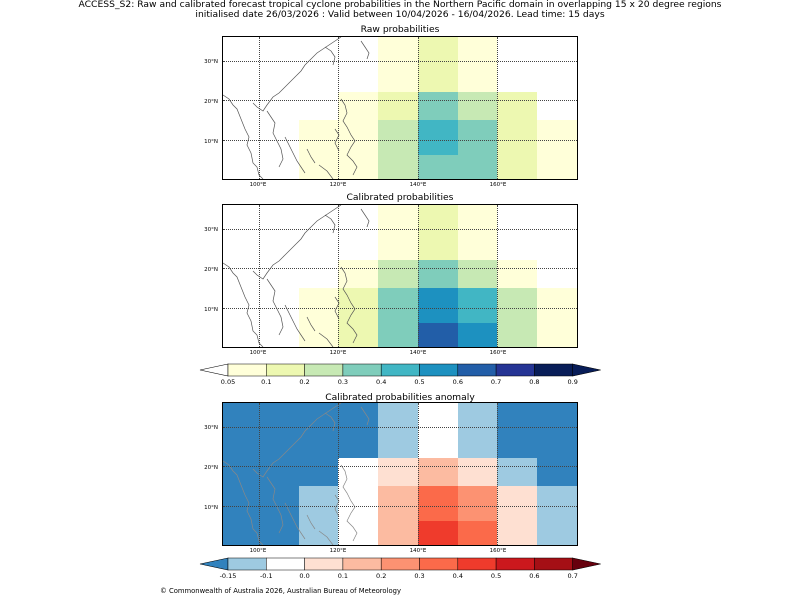  I want to click on colorbar-tick-label: 0.3, so click(343, 382).